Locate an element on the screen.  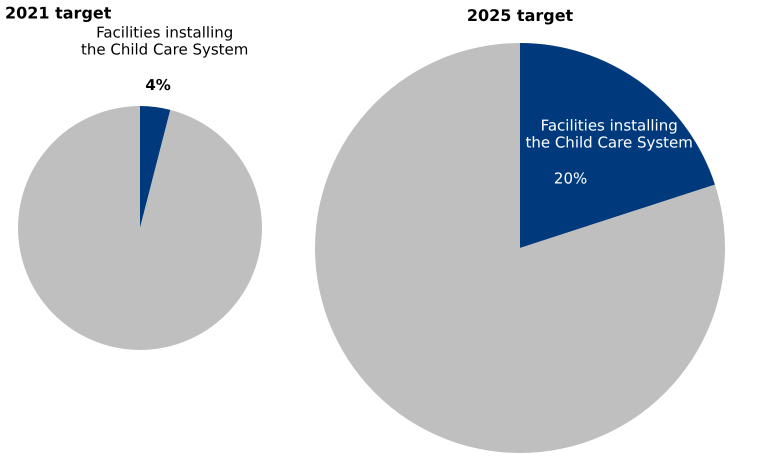
chart-title: 2021 target is located at coordinates (58, 13).